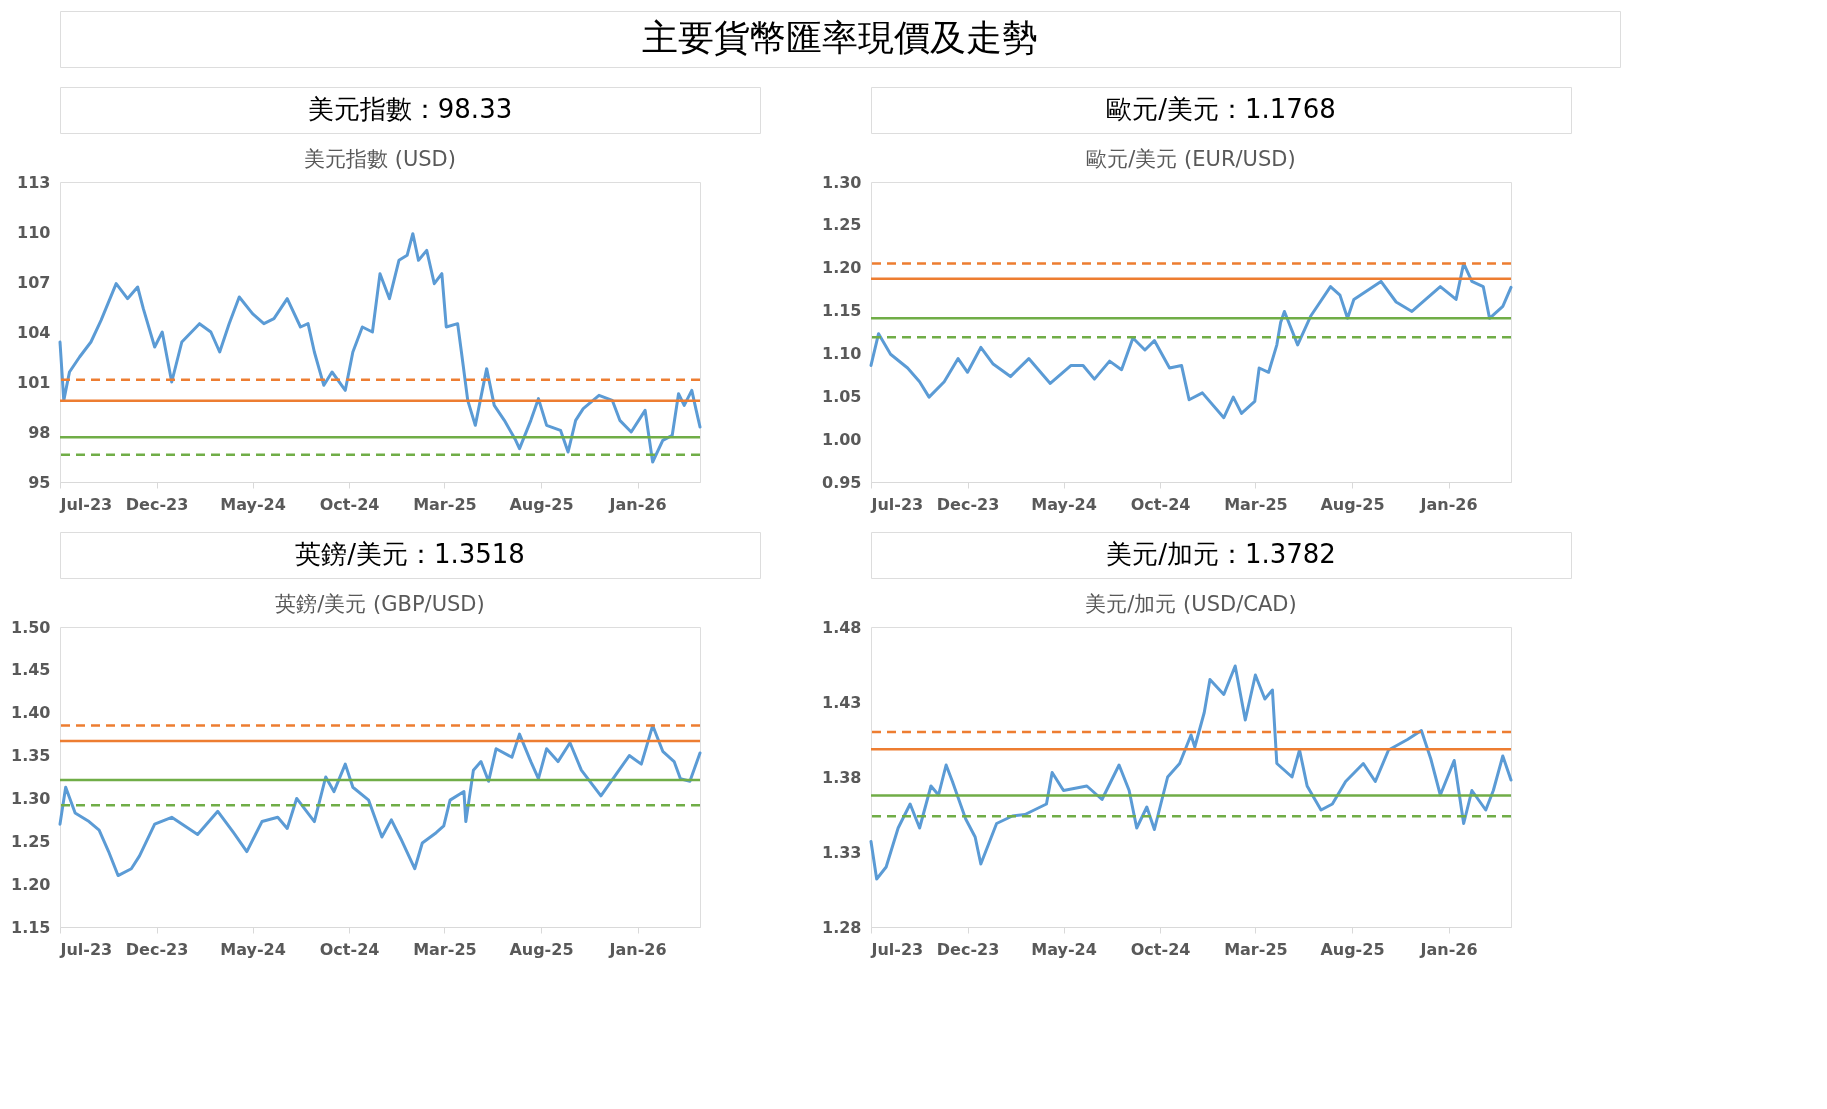 The height and width of the screenshot is (1109, 1827). Describe the element at coordinates (1191, 604) in the screenshot. I see `chart-title: 美元/加元 (USD/CAD)` at that location.